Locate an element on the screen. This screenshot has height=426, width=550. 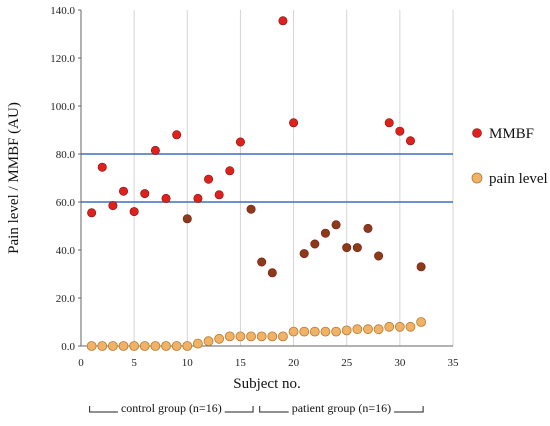
y-tick-label: 80.0 is located at coordinates (66, 155).